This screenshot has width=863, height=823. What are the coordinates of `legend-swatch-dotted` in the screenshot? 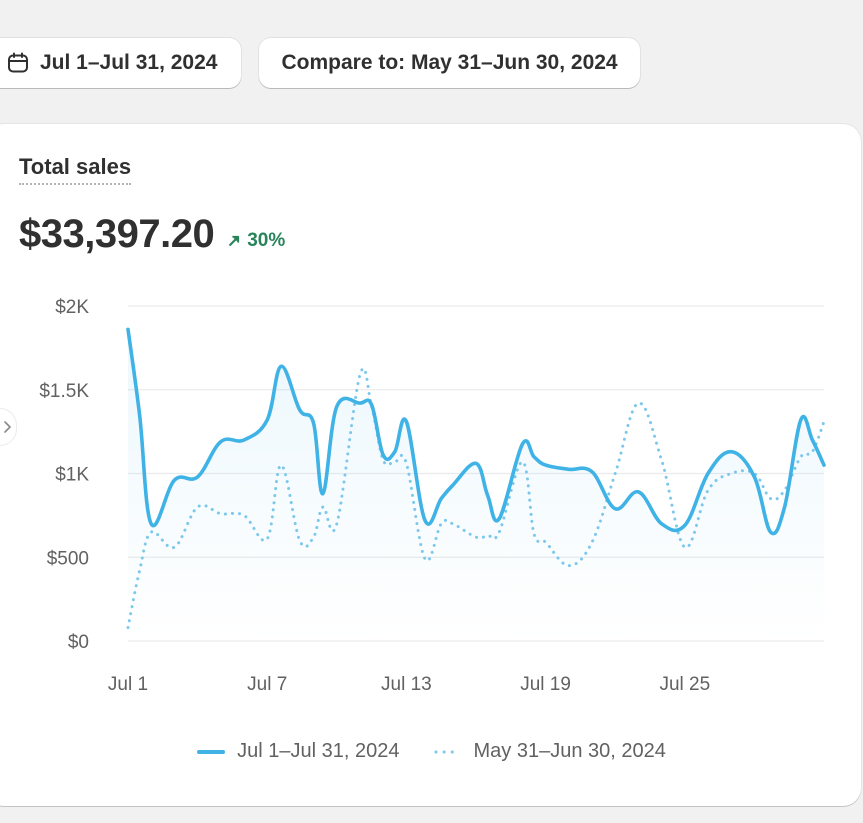 It's located at (447, 751).